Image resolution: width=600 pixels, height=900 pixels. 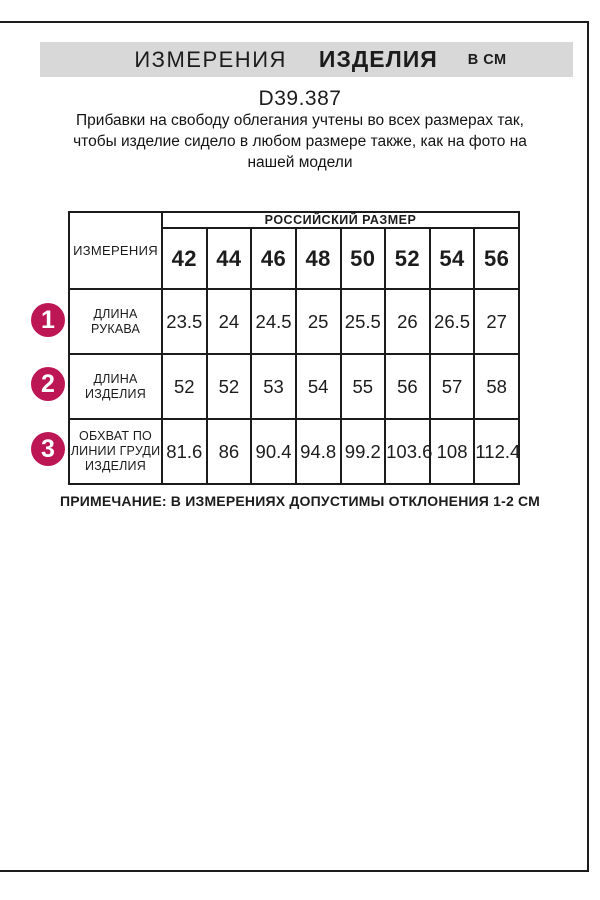 I want to click on measurement-value: 94.8, so click(x=318, y=451).